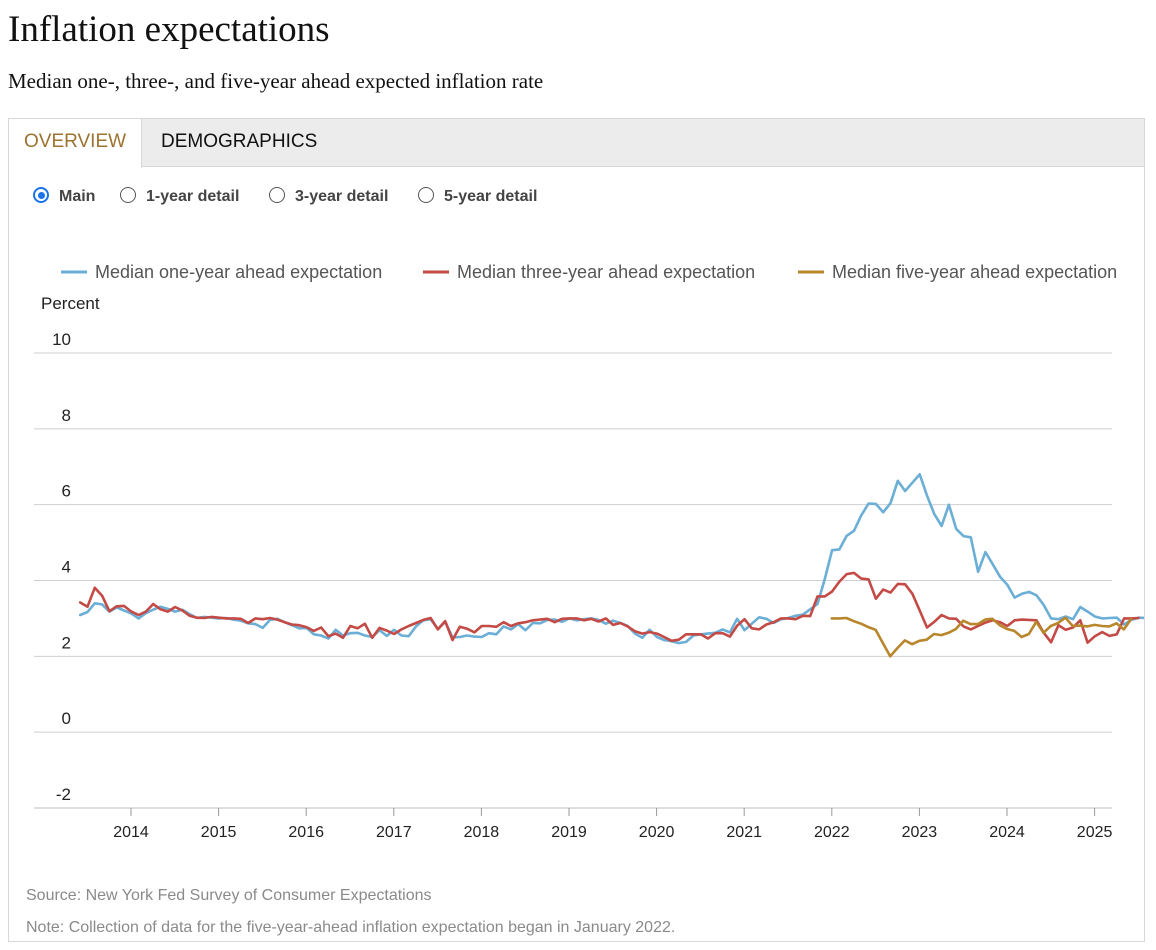  Describe the element at coordinates (238, 272) in the screenshot. I see `legend-item: Median one-year ahead expectation` at that location.